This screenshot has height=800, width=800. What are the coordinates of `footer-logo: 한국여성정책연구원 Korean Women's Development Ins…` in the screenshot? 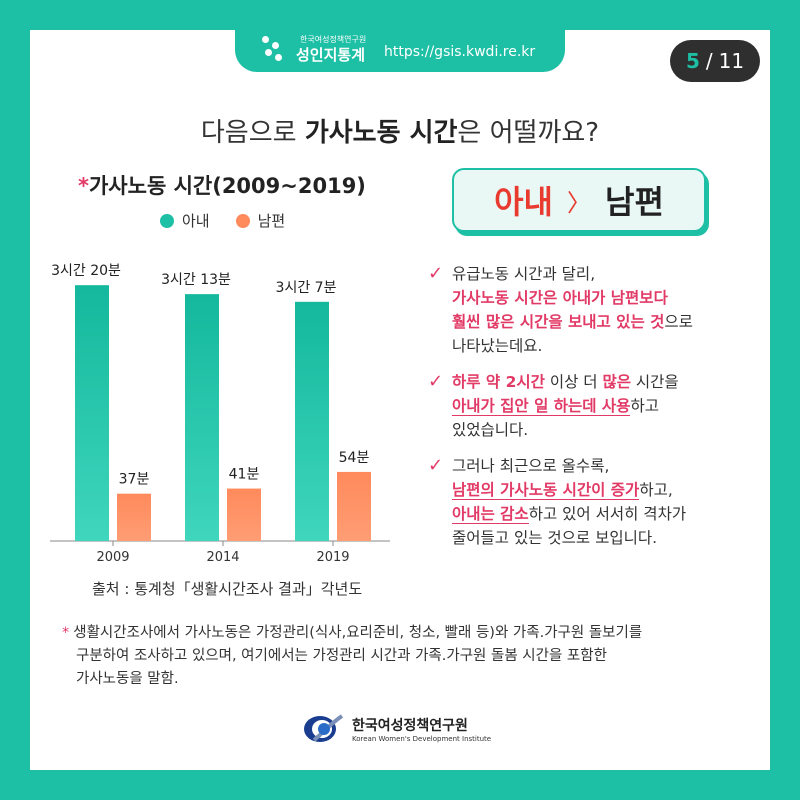 It's located at (395, 729).